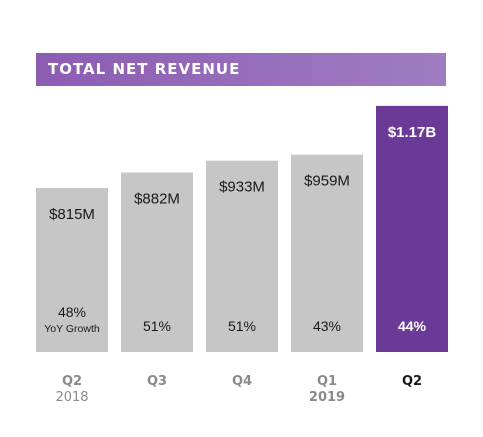 This screenshot has width=483, height=437. Describe the element at coordinates (327, 381) in the screenshot. I see `x-tick-label: Q1` at that location.